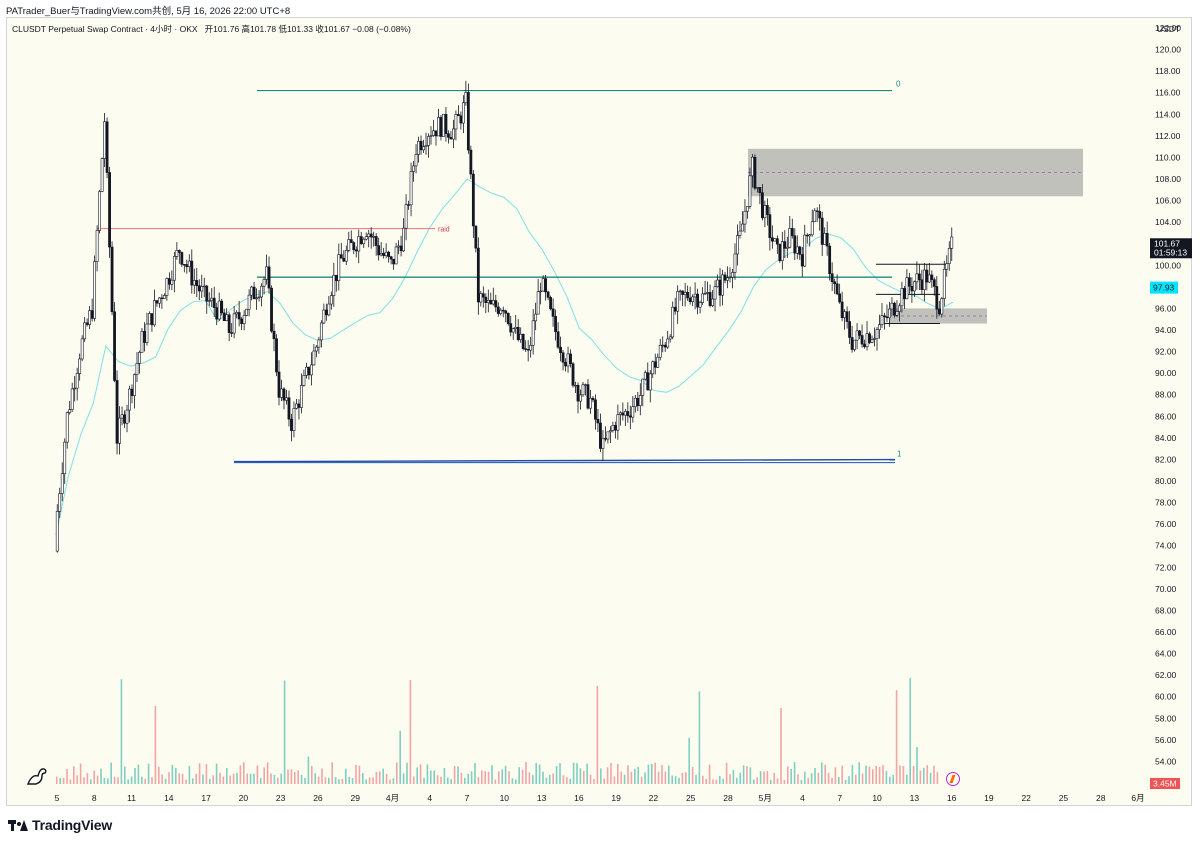  I want to click on price-tick-label: 112.00, so click(1168, 136).